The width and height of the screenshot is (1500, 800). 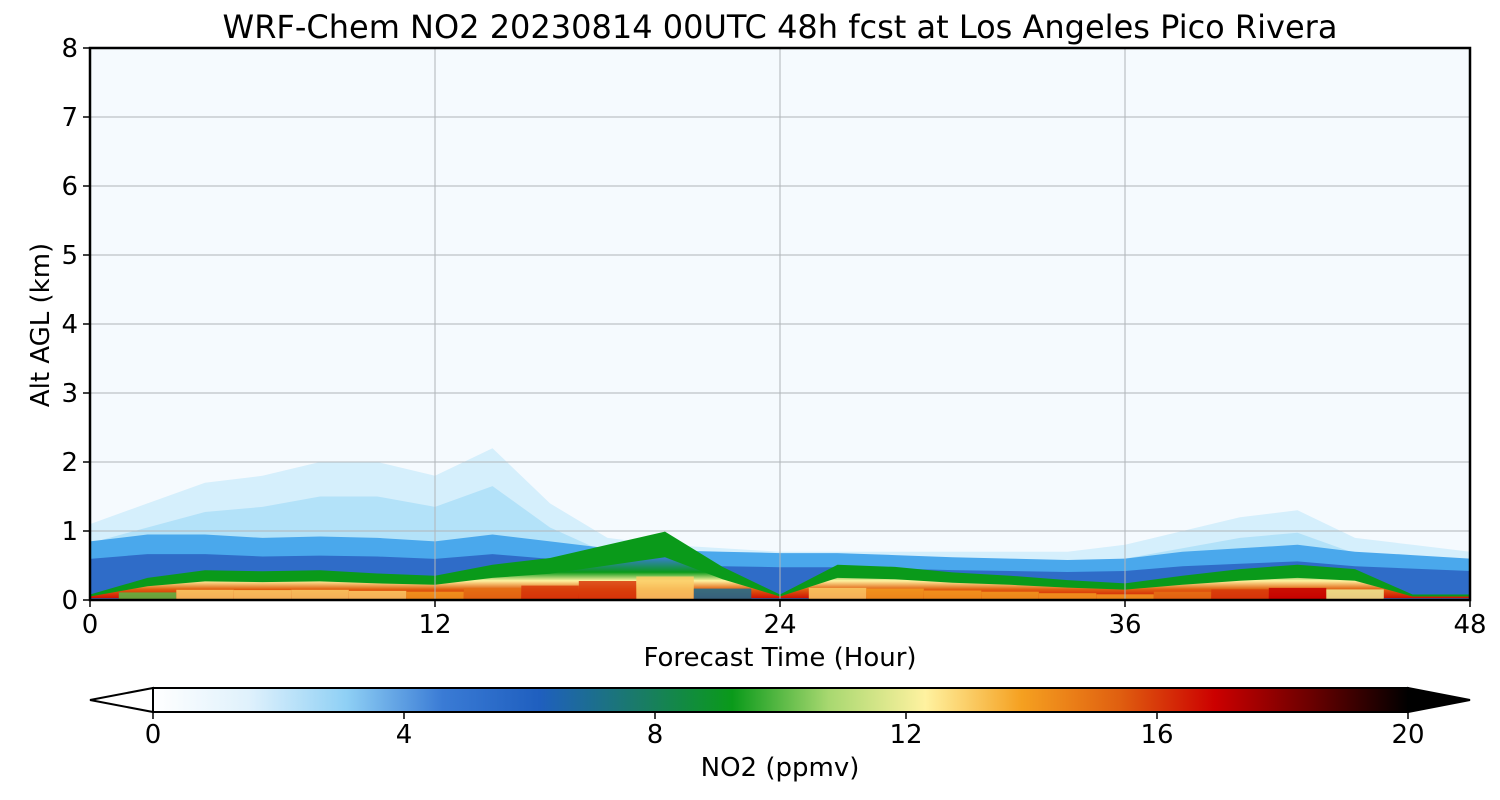 I want to click on y-tick-label: 6, so click(x=69, y=187).